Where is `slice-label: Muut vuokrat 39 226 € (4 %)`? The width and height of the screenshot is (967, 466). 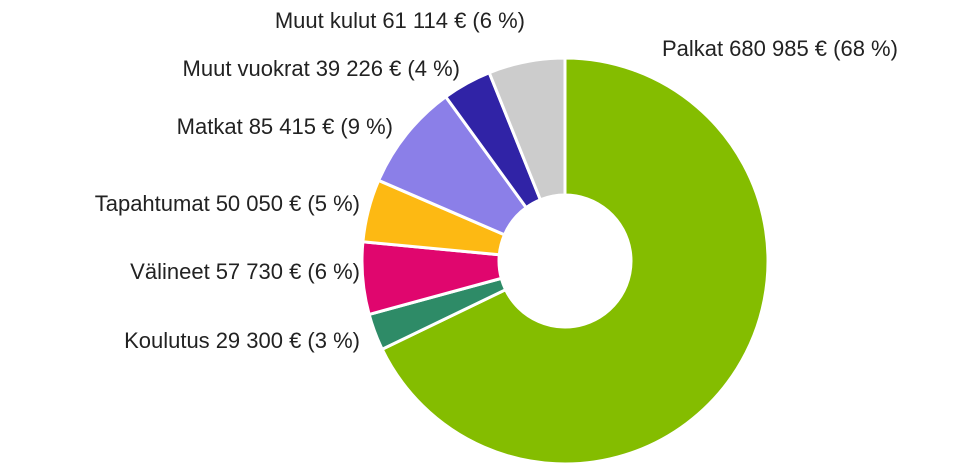 slice-label: Muut vuokrat 39 226 € (4 %) is located at coordinates (321, 68).